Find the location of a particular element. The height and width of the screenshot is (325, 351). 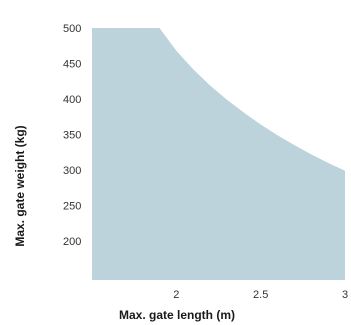

y-tick-label: 350 is located at coordinates (72, 136).